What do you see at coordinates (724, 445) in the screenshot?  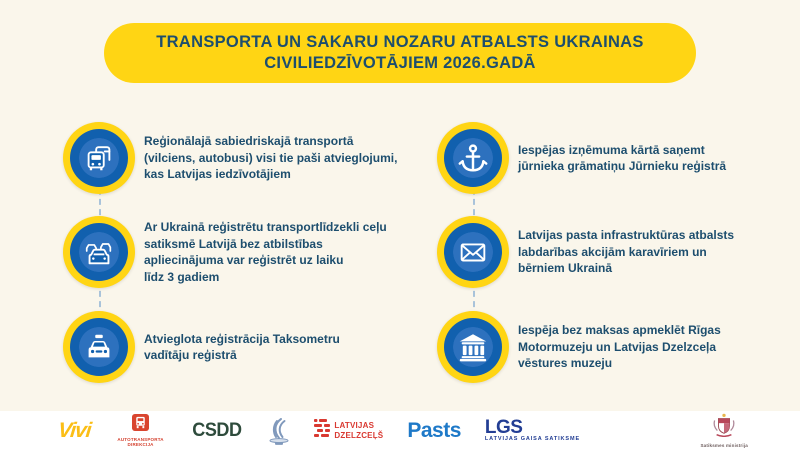 I see `ministry-caption: Satiksmes ministrija` at bounding box center [724, 445].